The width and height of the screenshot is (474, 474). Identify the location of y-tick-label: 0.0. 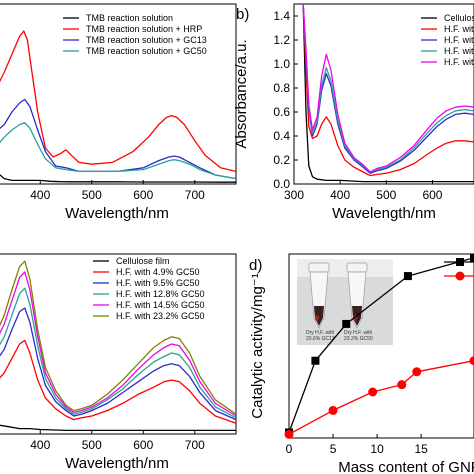
(281, 184).